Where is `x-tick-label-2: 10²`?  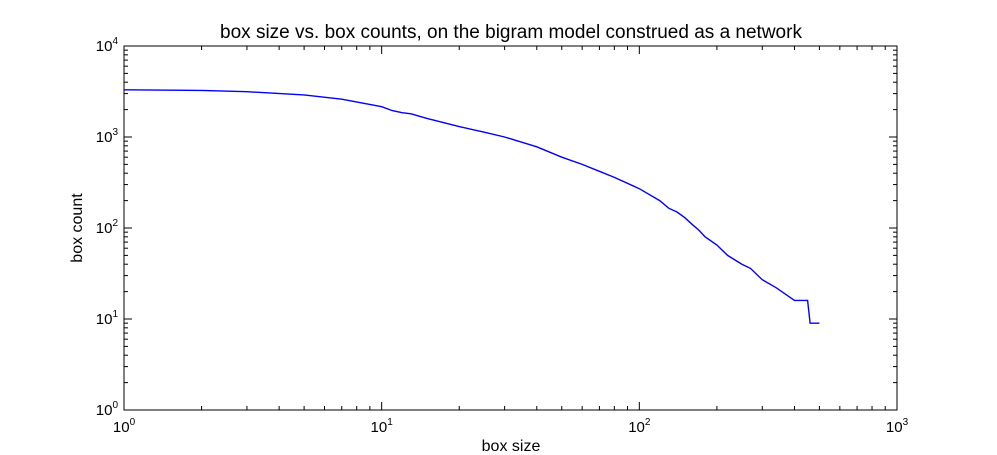
x-tick-label-2: 10² is located at coordinates (639, 426).